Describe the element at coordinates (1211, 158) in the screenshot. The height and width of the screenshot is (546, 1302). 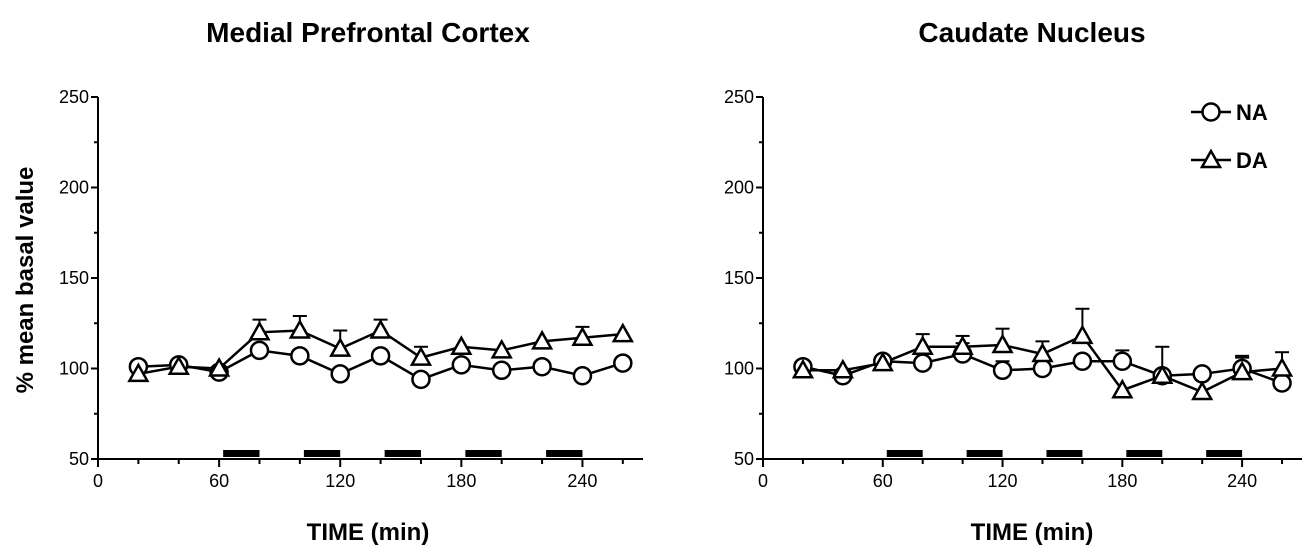
I see `legend-marker-da` at that location.